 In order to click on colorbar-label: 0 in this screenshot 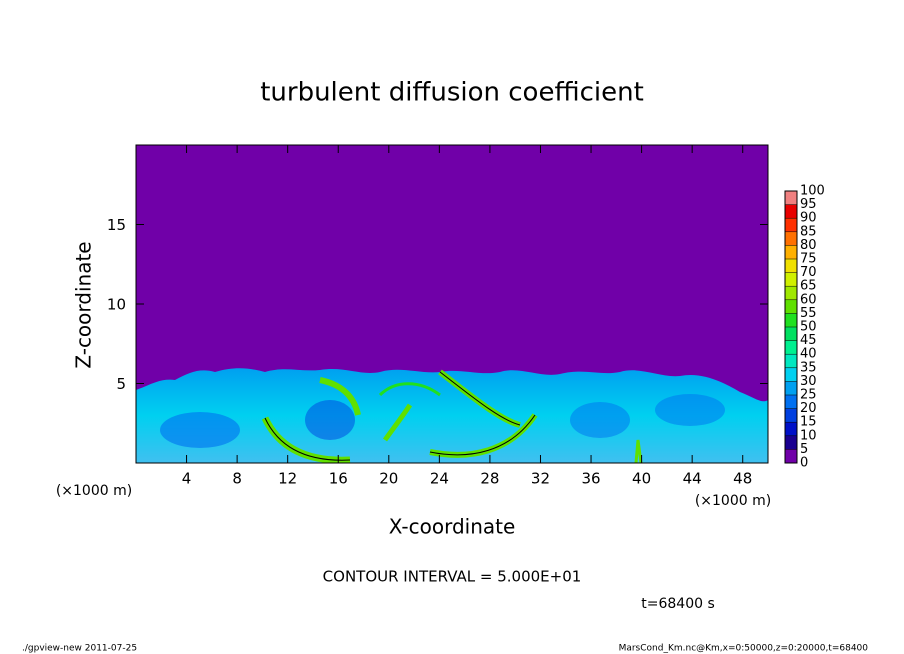, I will do `click(804, 463)`.